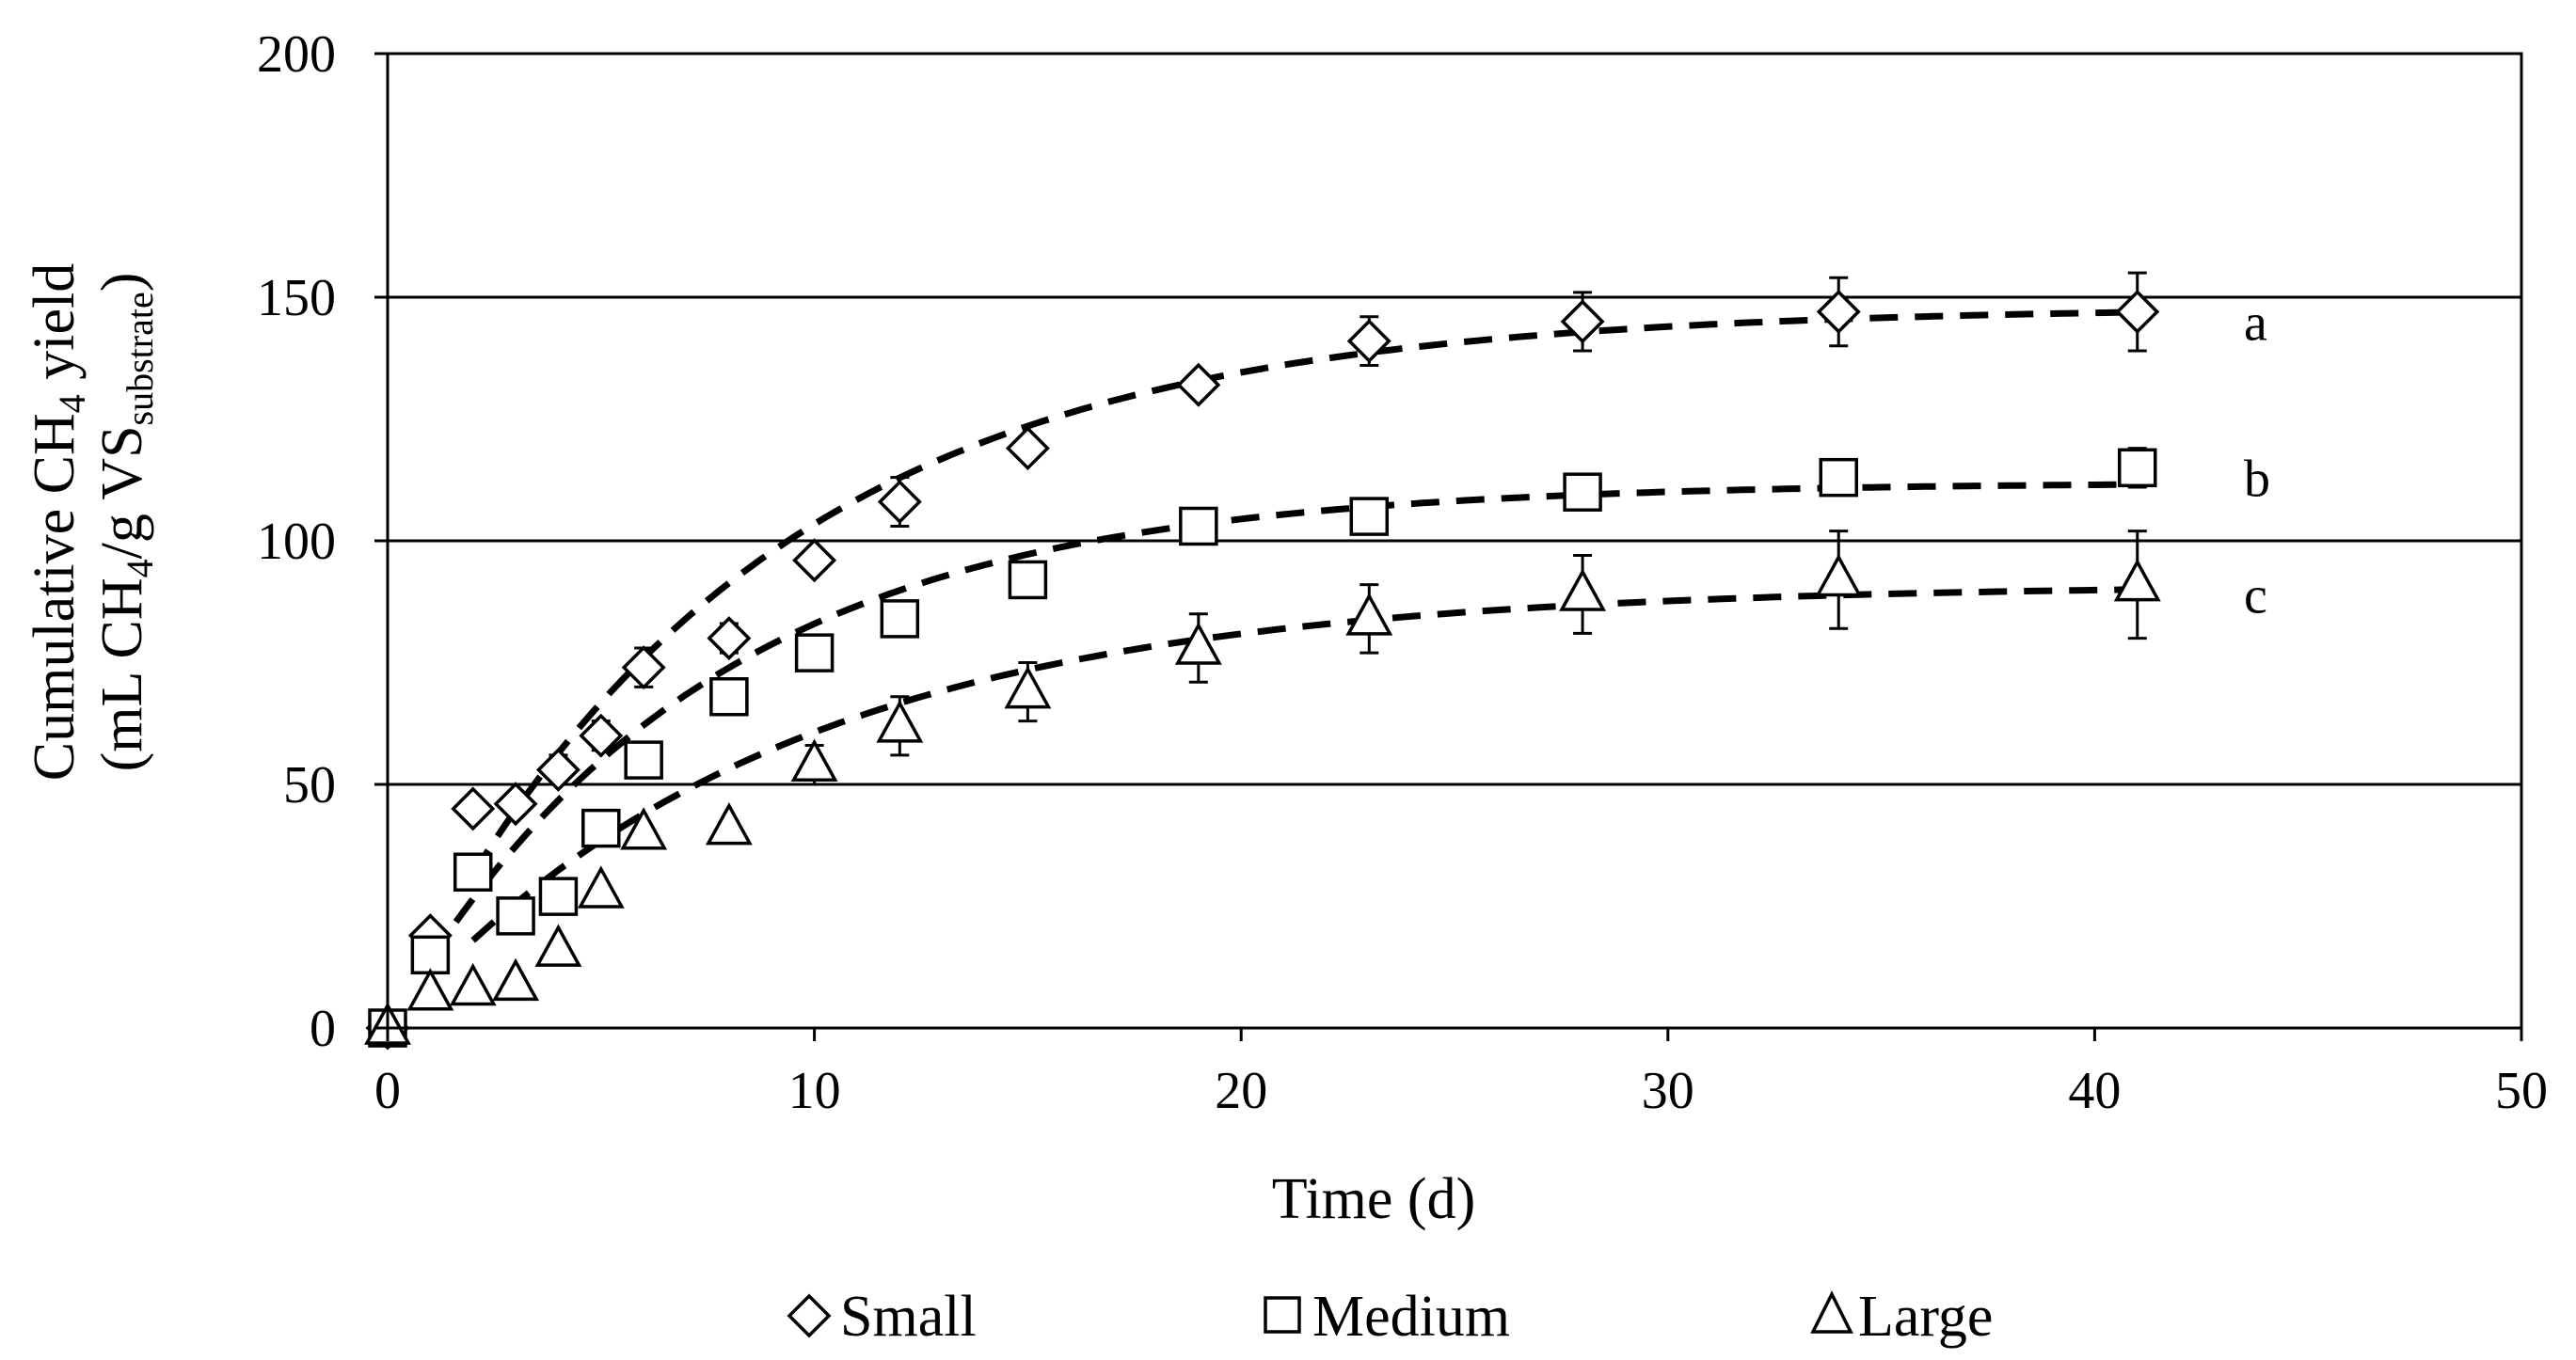 The height and width of the screenshot is (1360, 2576). I want to click on y-title-subscript: substrate, so click(140, 358).